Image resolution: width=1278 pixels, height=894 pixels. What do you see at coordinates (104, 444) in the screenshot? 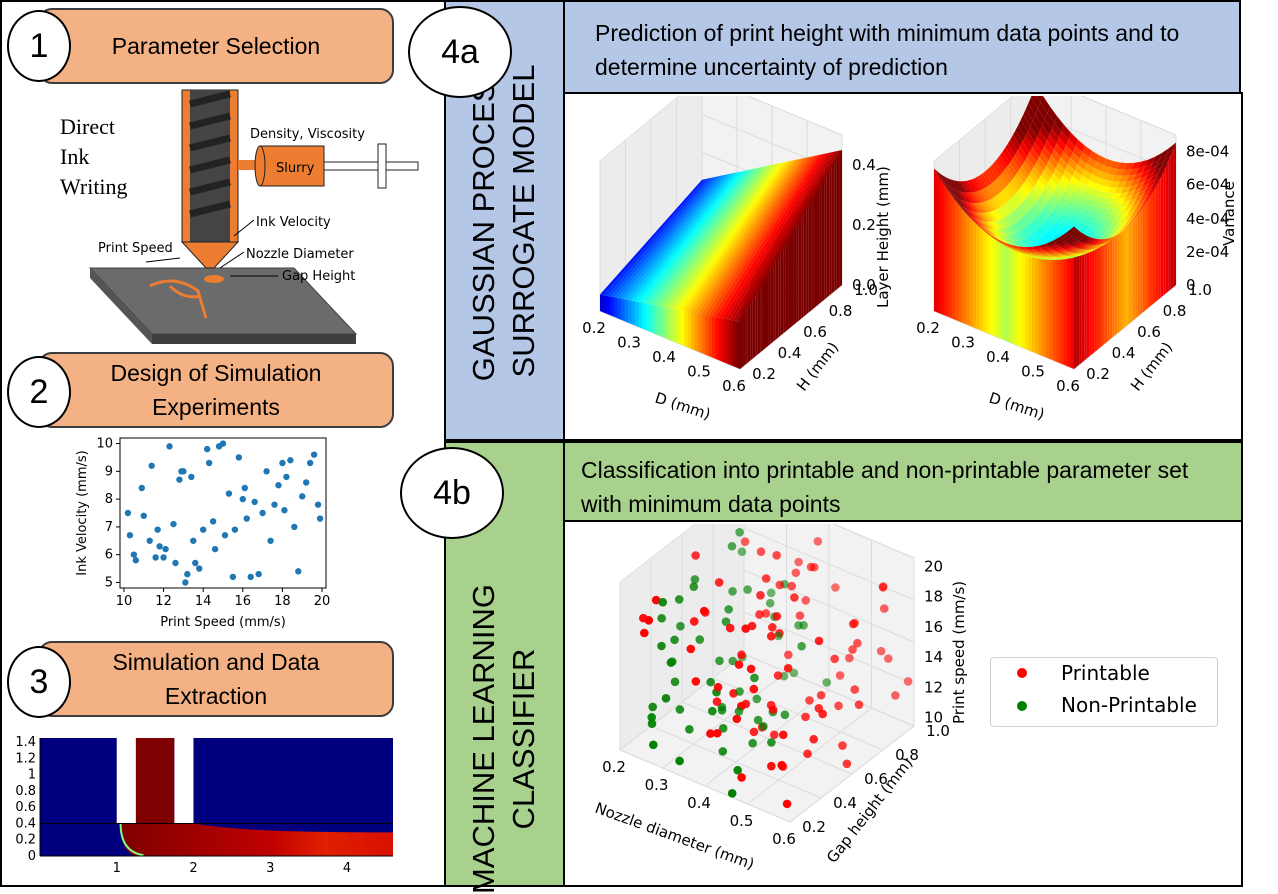
I see `y-tick-label: 10` at bounding box center [104, 444].